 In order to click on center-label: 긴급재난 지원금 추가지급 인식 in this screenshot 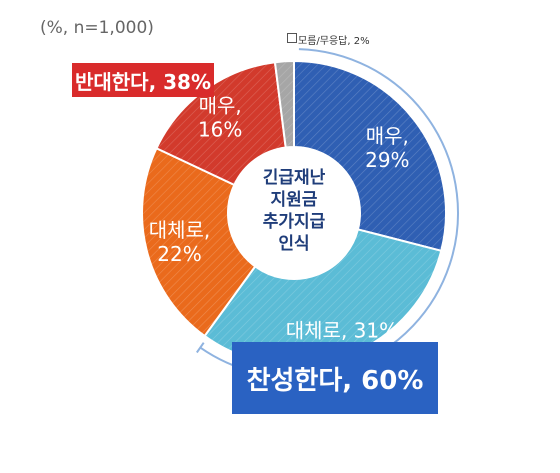, I will do `click(294, 213)`.